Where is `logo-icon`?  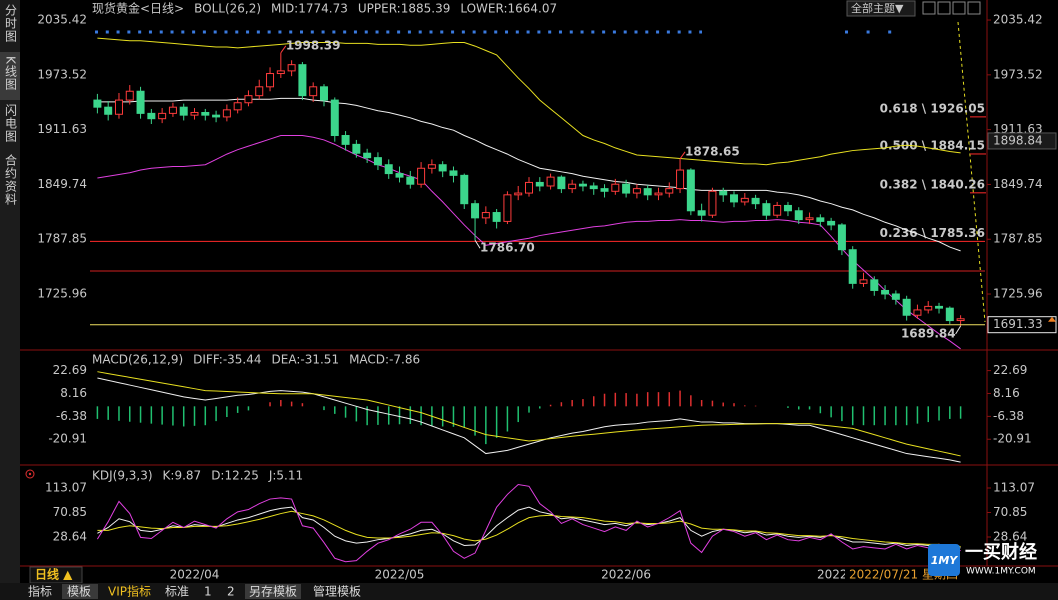
logo-icon is located at coordinates (944, 560).